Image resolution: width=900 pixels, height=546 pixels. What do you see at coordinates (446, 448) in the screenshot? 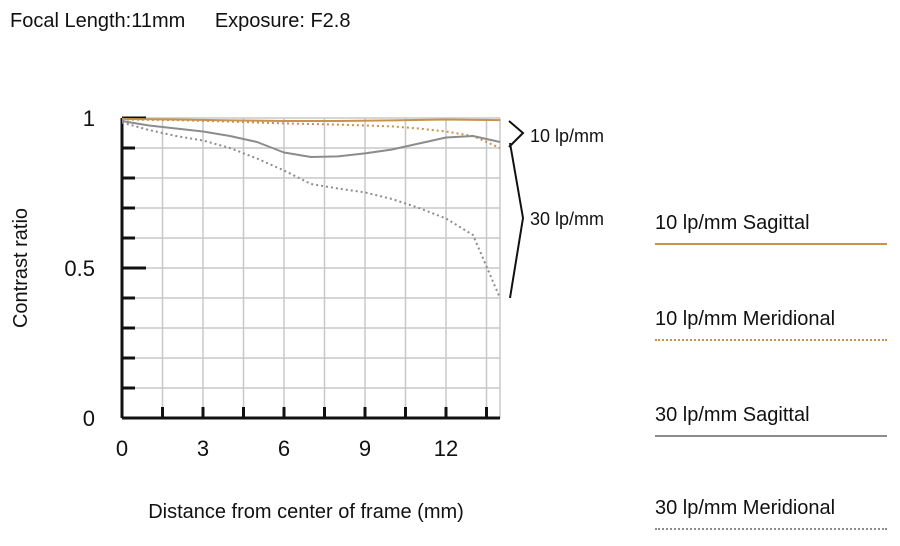
I see `x-tick-label: 12` at bounding box center [446, 448].